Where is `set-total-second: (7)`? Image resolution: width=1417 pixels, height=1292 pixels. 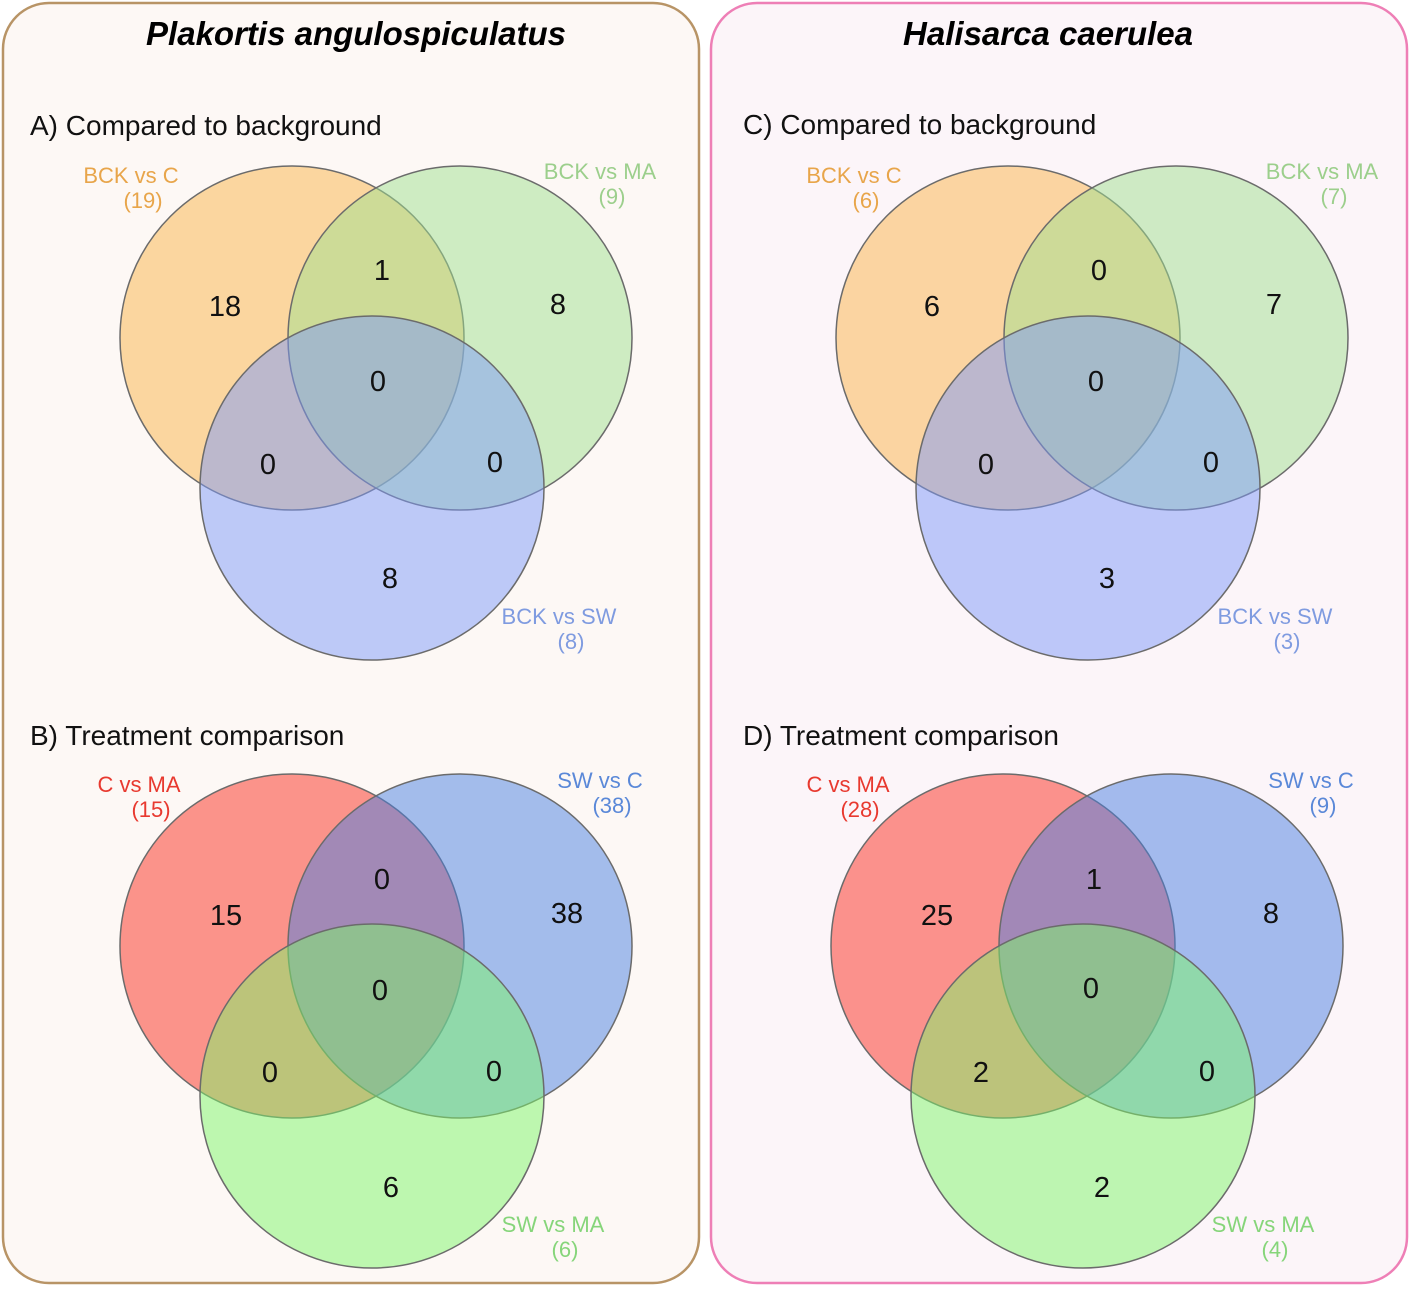 set-total-second: (7) is located at coordinates (1334, 196).